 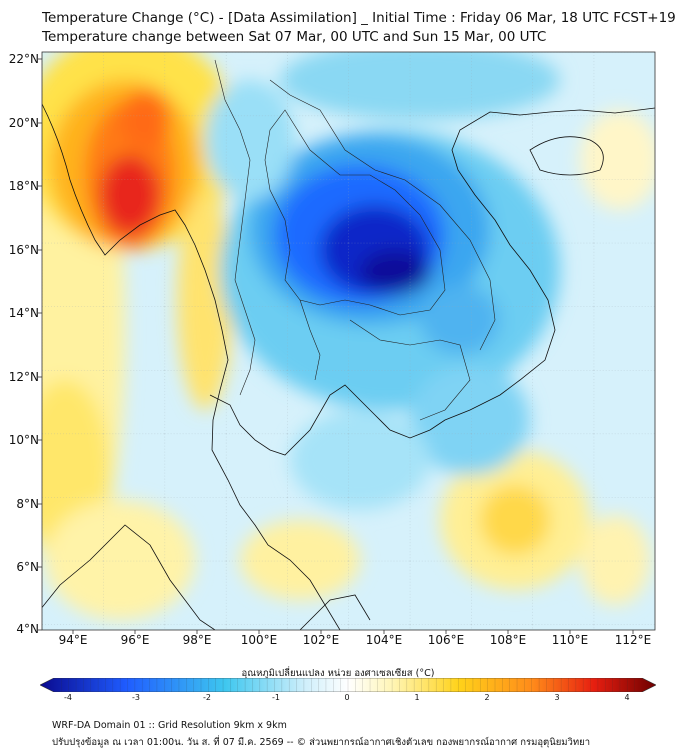 I want to click on lon-label: 96°E, so click(x=135, y=640).